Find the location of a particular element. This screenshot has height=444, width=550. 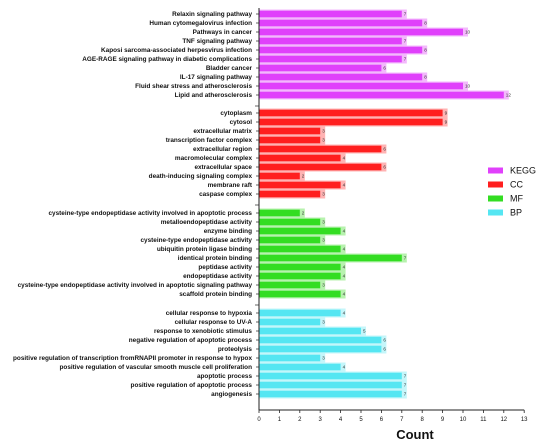

category-label: scaffold protein binding is located at coordinates (215, 294).